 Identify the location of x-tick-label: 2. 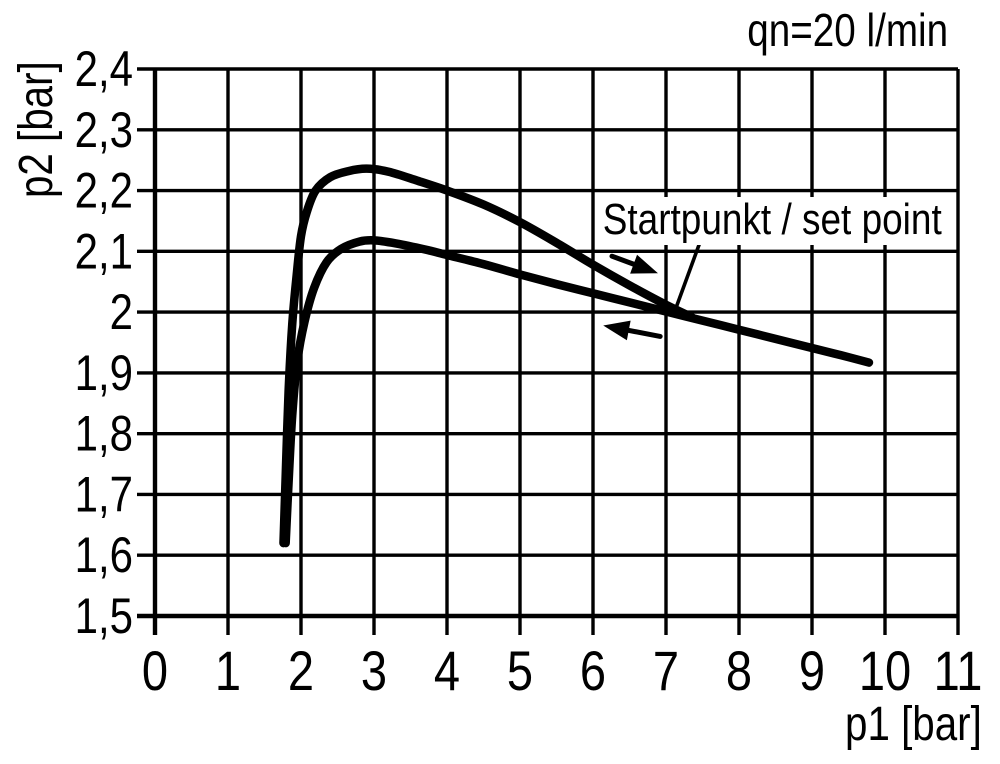
(301, 670).